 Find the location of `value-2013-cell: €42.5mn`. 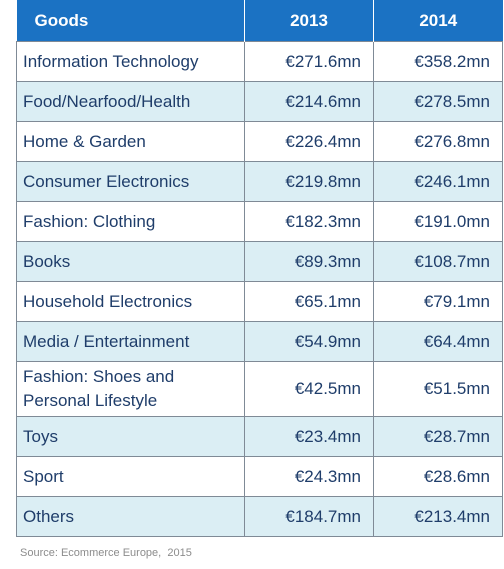

value-2013-cell: €42.5mn is located at coordinates (309, 389).